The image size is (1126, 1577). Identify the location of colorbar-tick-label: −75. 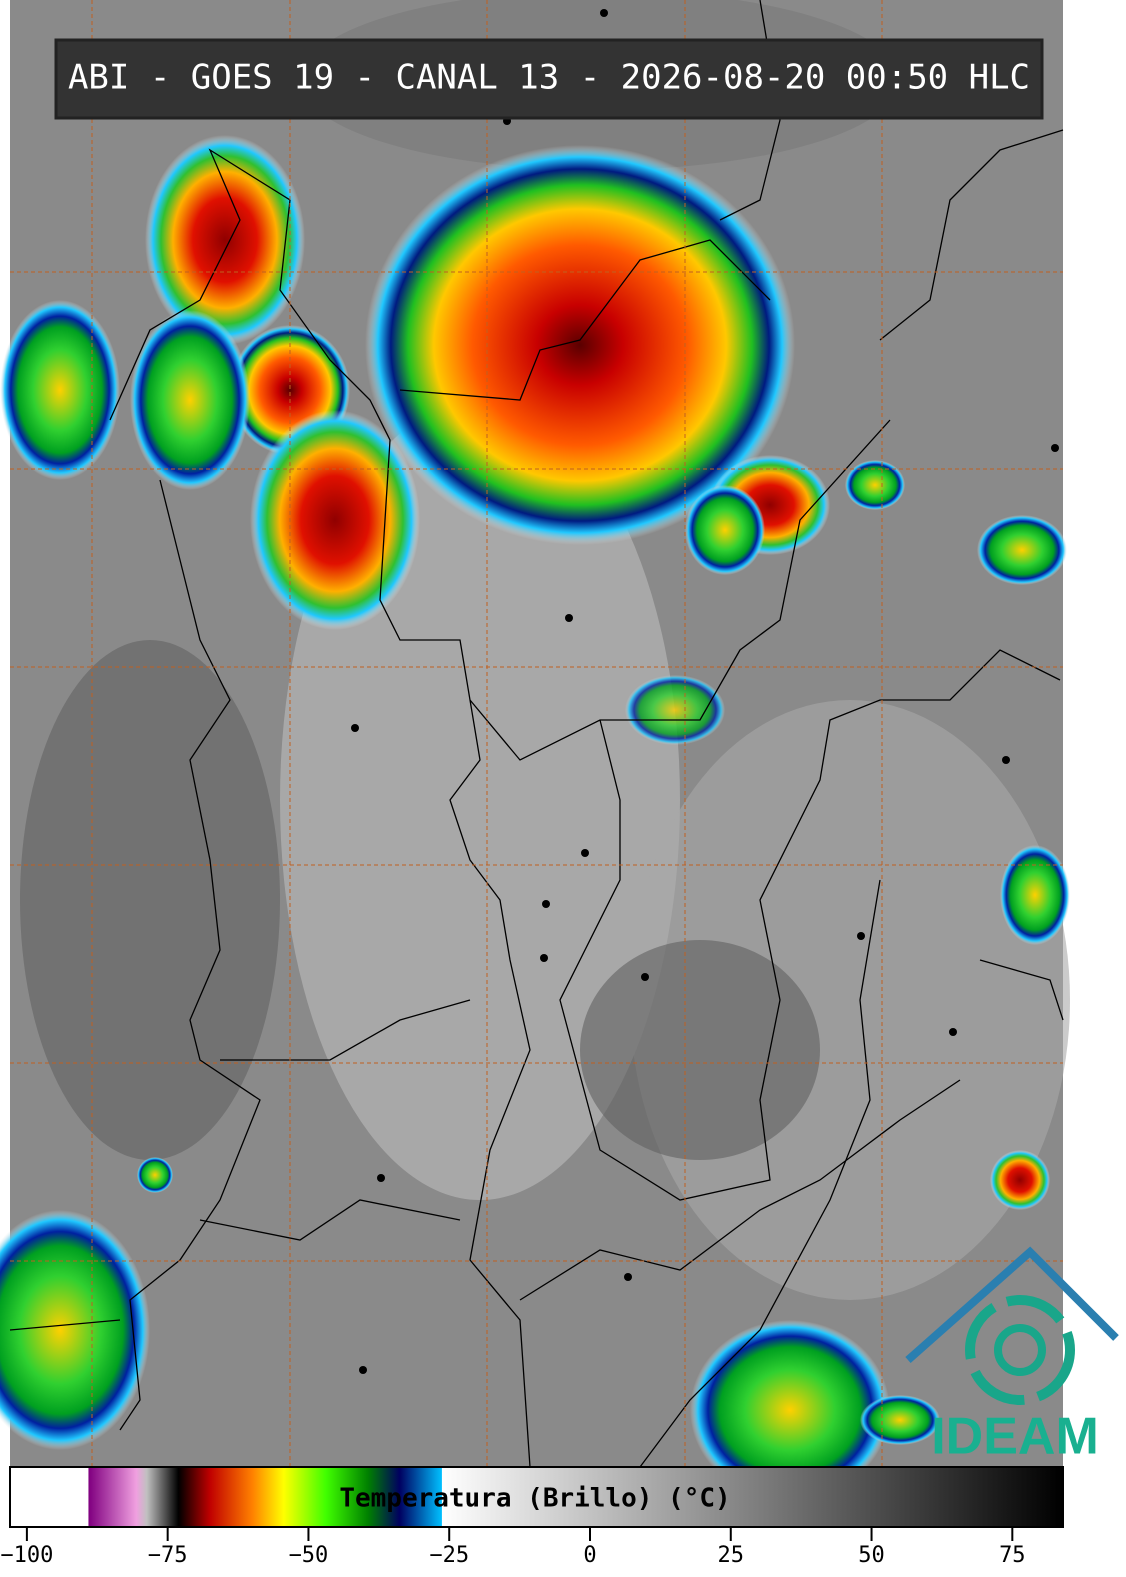
(168, 1555).